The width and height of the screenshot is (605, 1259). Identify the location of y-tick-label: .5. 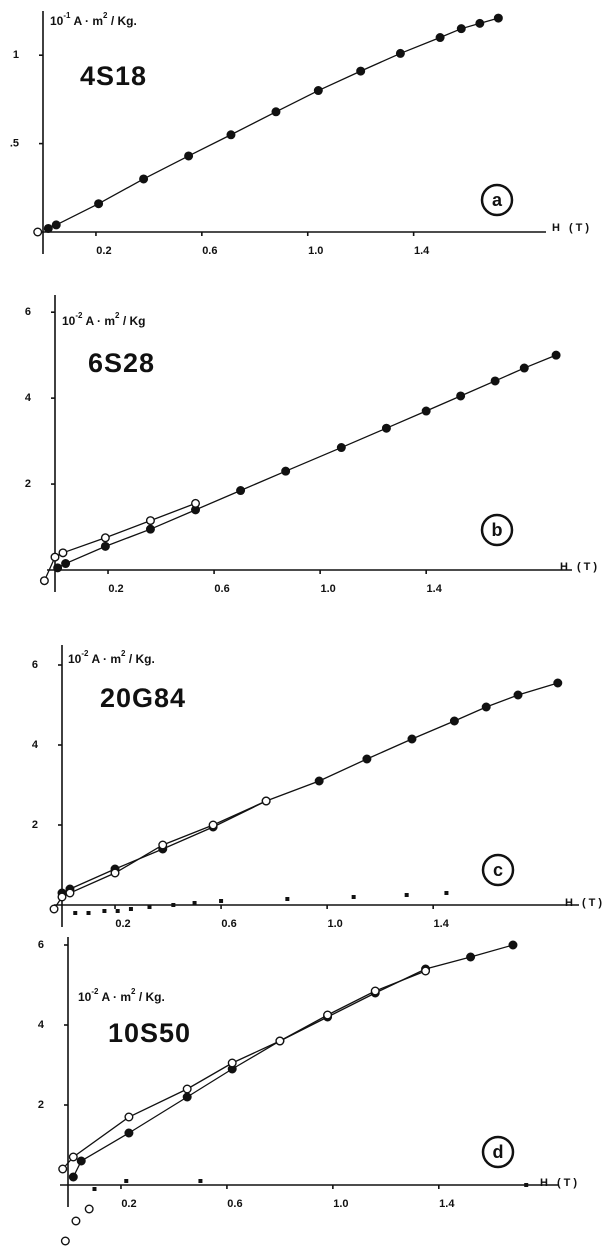
(14, 144).